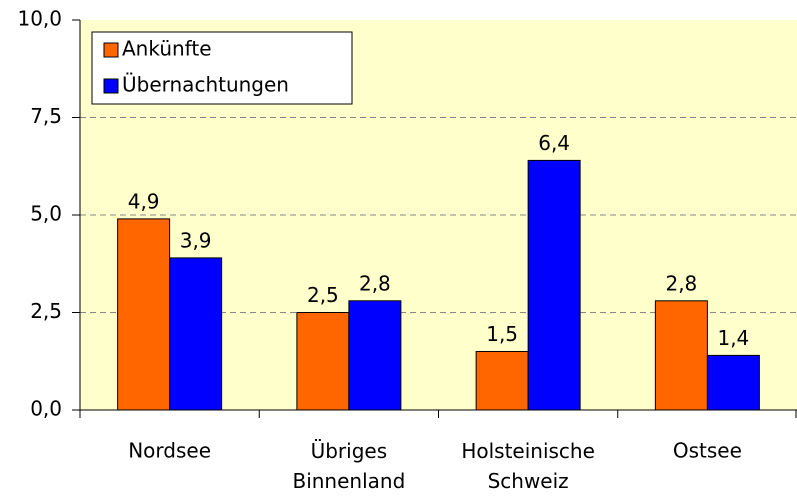  I want to click on x-tick-label-line: Holsteinische, so click(528, 451).